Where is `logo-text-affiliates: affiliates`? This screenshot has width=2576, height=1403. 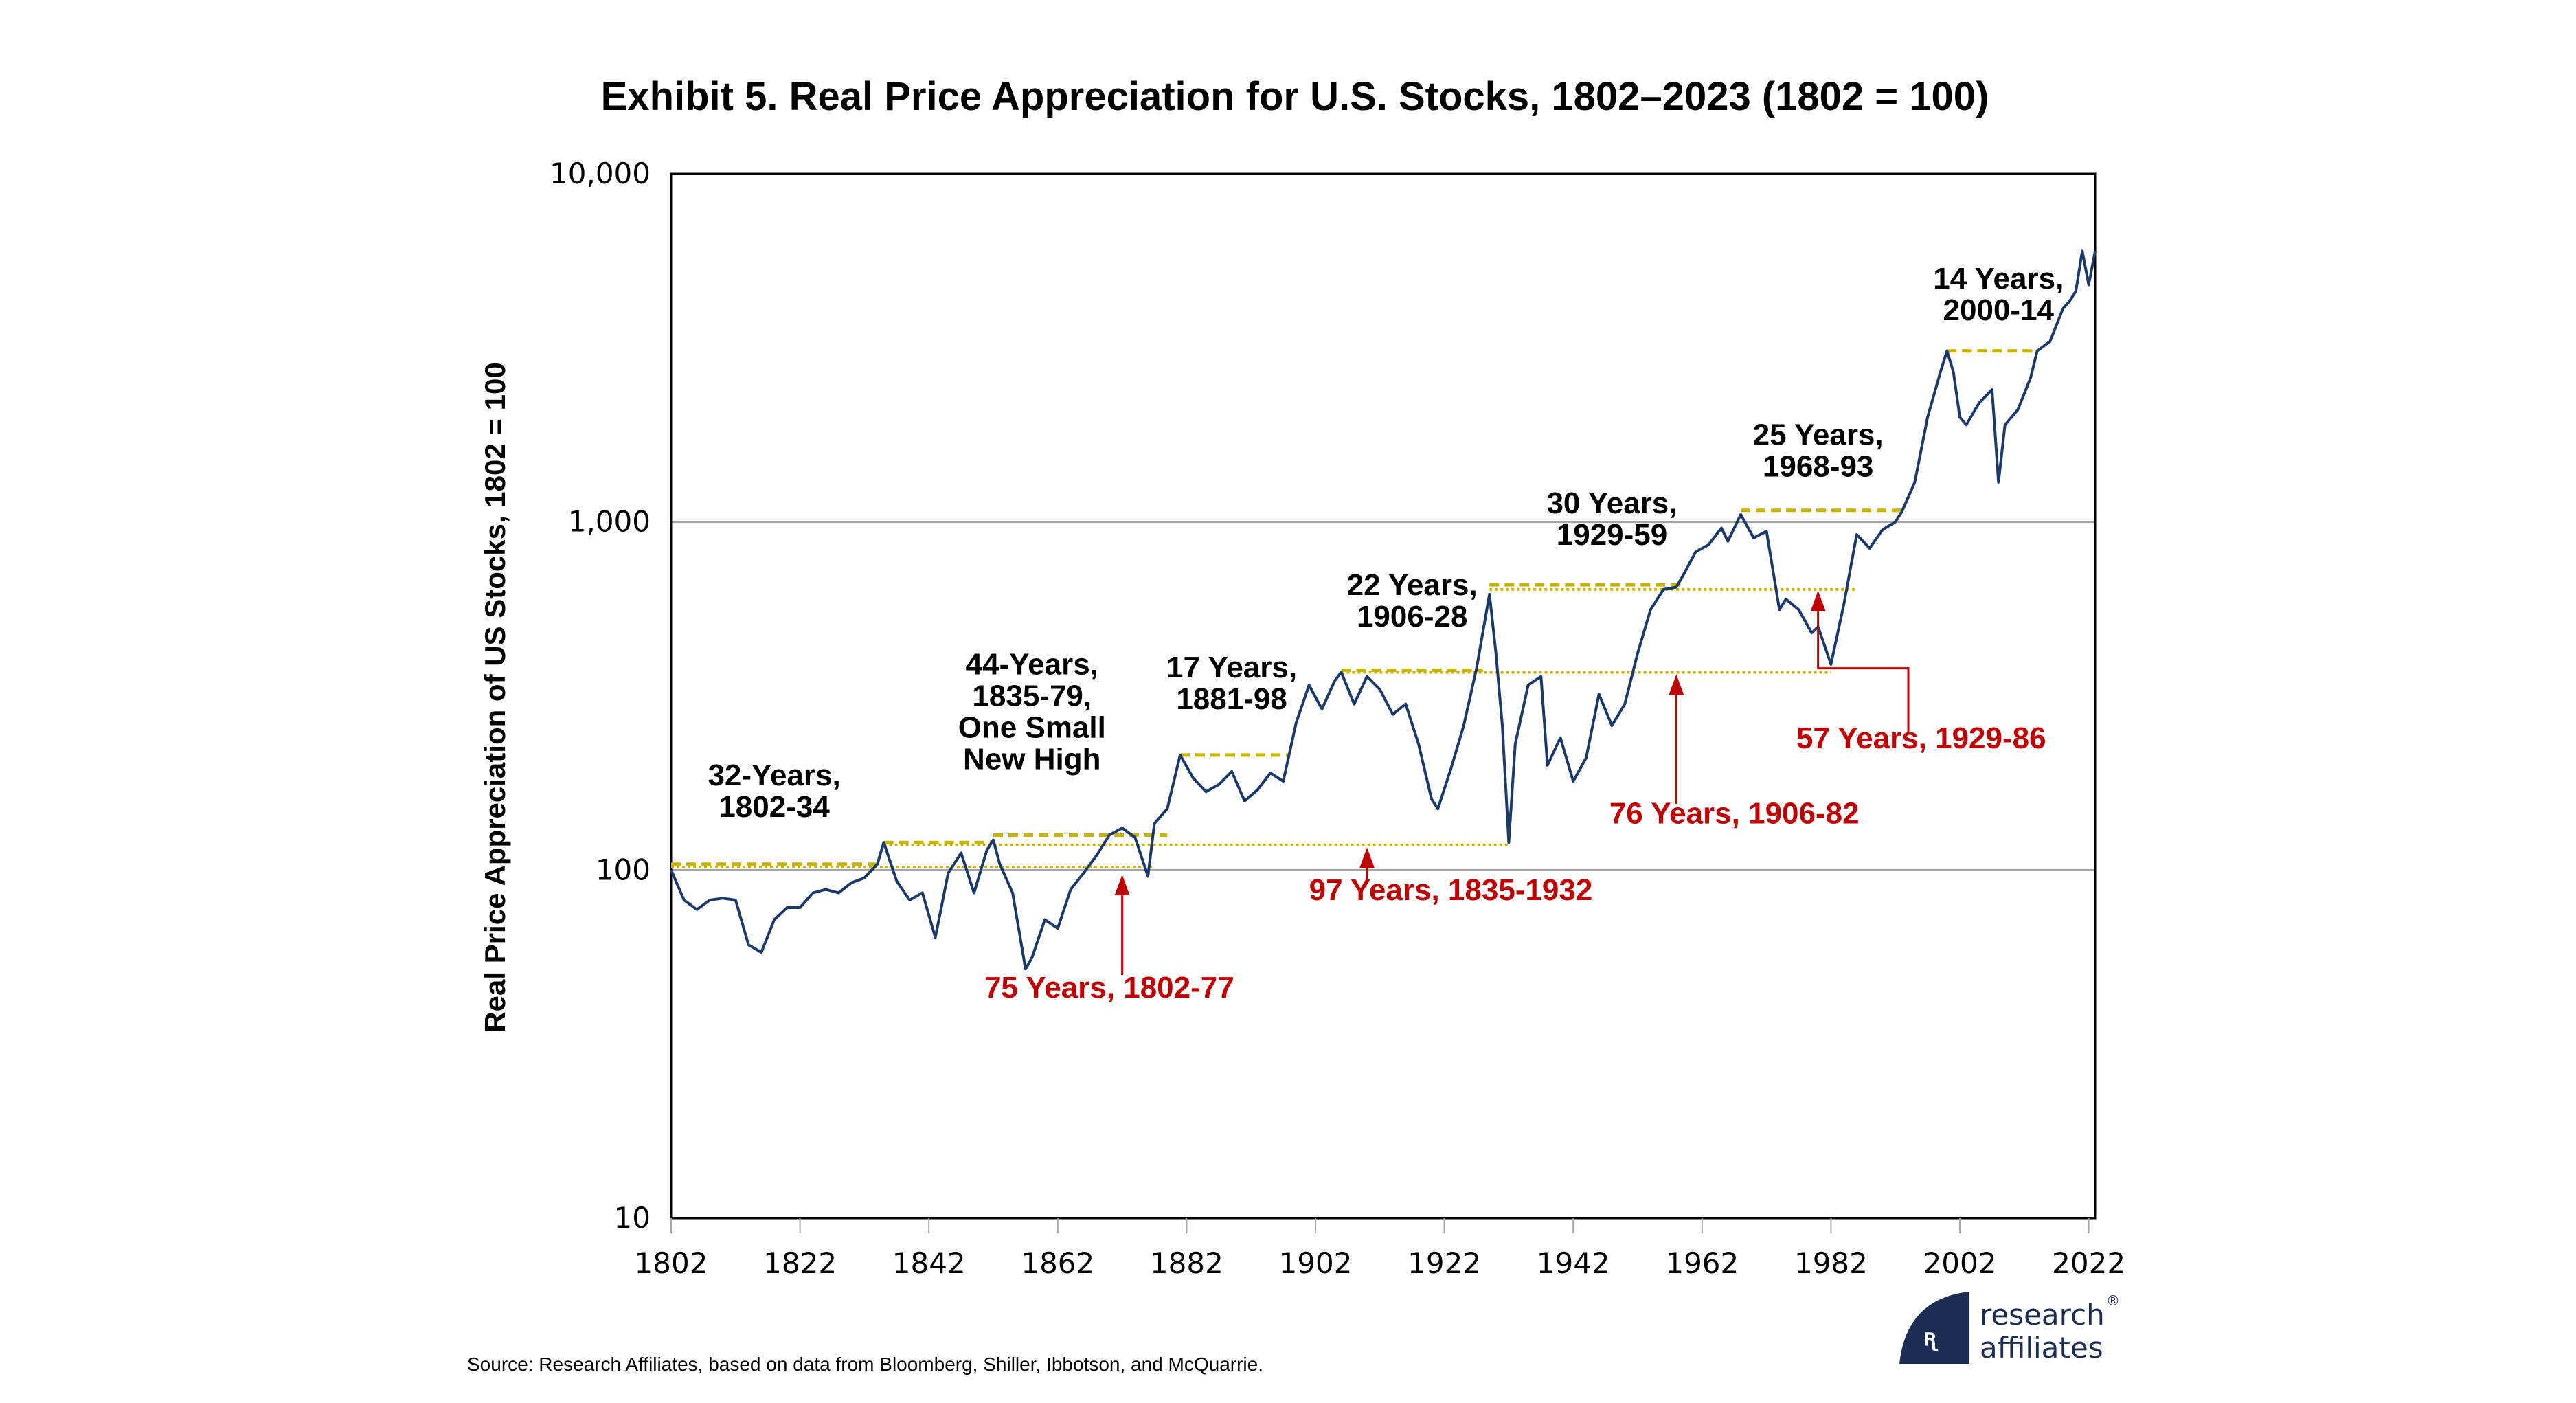 logo-text-affiliates: affiliates is located at coordinates (2041, 1348).